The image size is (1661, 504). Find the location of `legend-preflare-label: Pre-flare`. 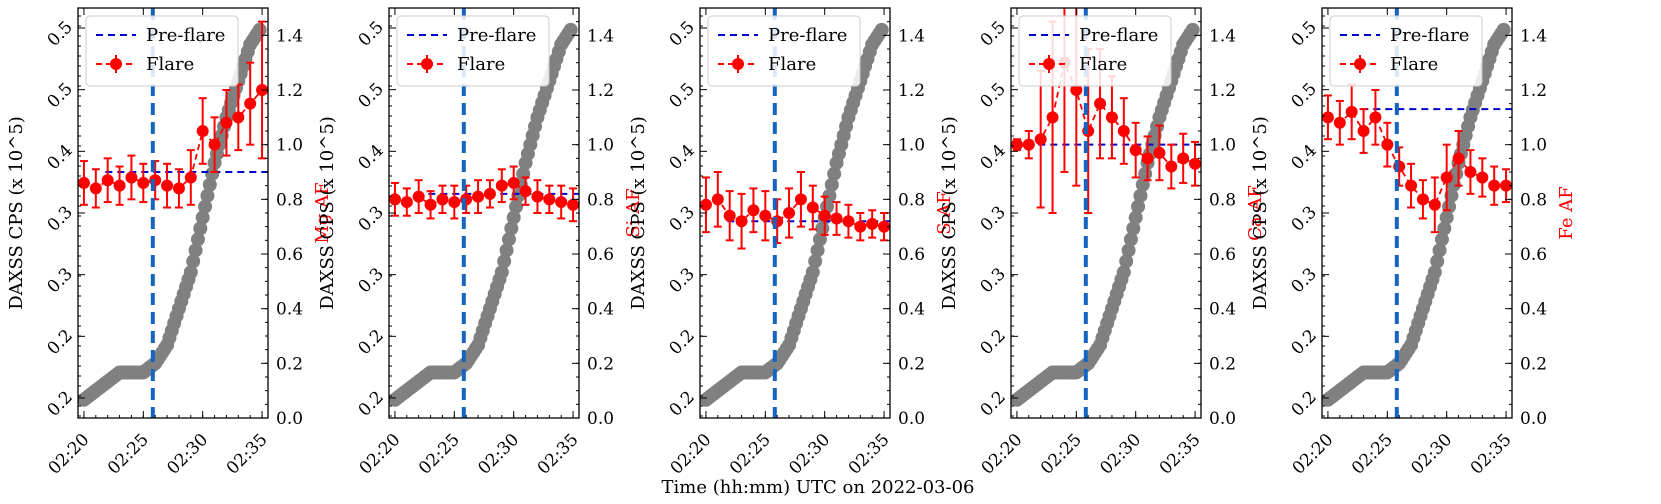

legend-preflare-label: Pre-flare is located at coordinates (1429, 35).